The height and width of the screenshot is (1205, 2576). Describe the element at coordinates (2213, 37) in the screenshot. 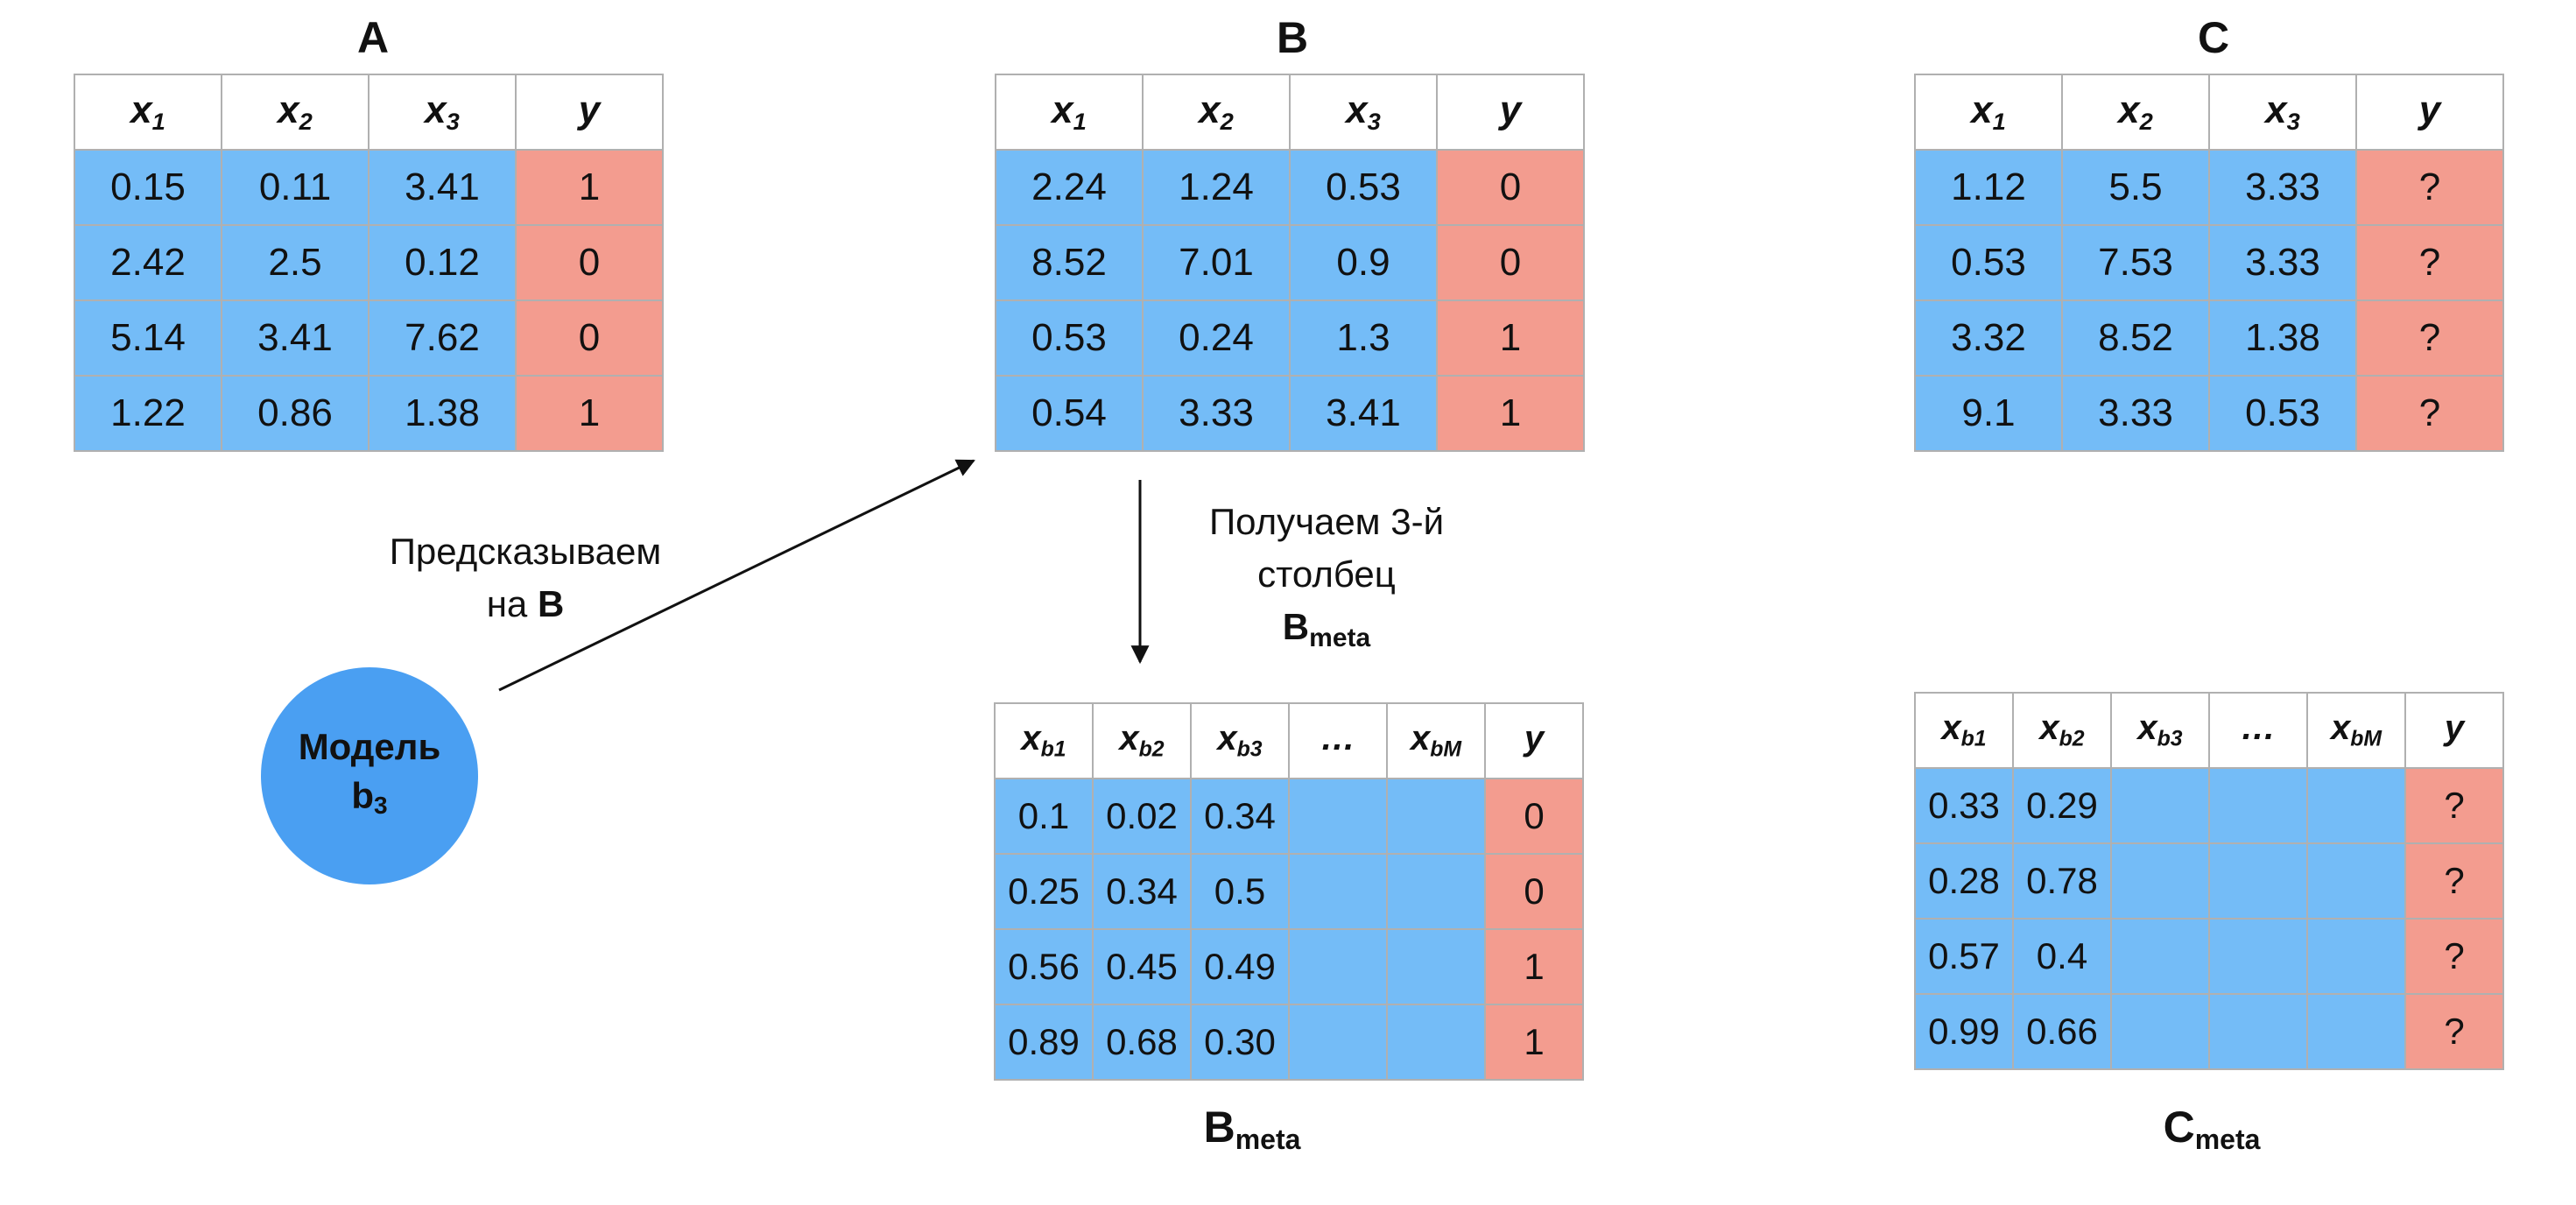

I see `title-c: C` at that location.